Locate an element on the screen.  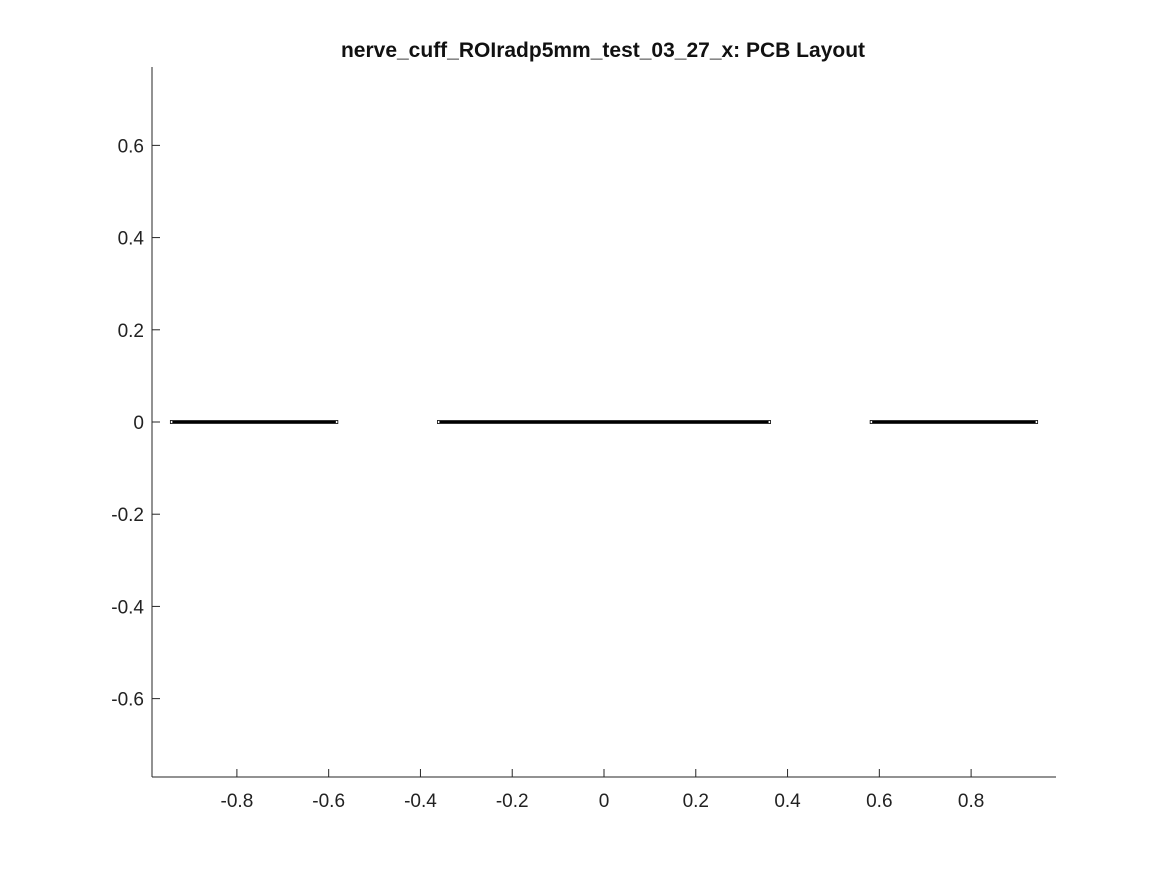
y-tick-label: 0 is located at coordinates (138, 423).